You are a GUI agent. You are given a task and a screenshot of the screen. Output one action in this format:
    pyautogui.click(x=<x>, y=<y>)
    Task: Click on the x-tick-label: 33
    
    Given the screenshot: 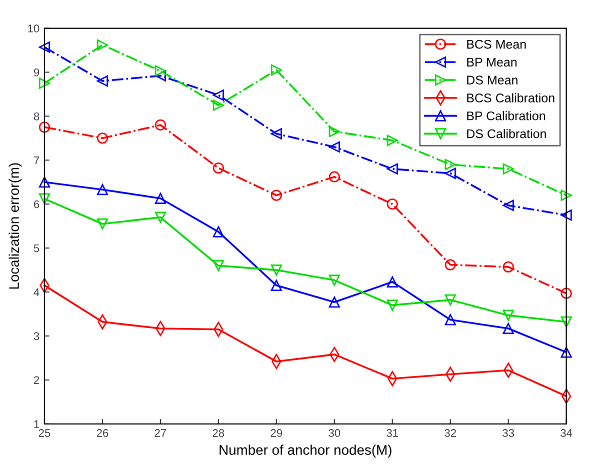 What is the action you would take?
    pyautogui.click(x=508, y=433)
    